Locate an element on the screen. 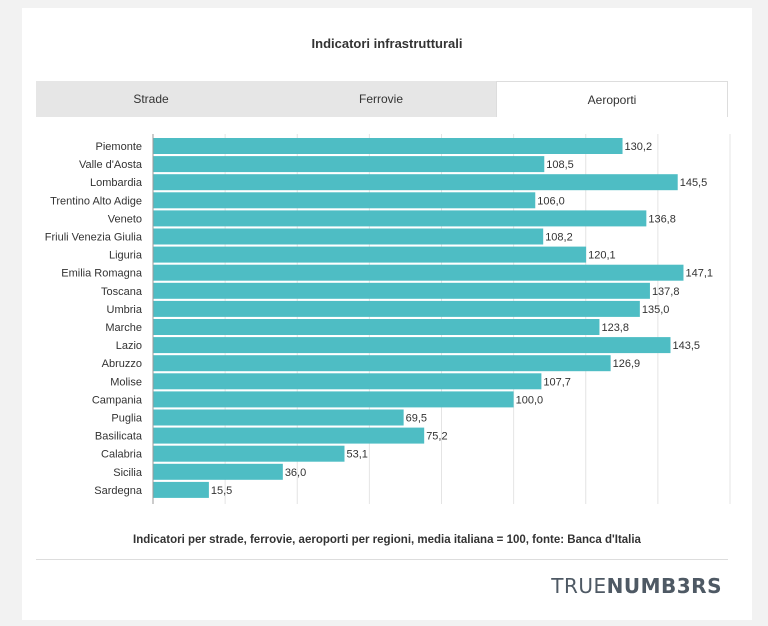 The height and width of the screenshot is (626, 768). chart-title: Indicatori infrastrutturali is located at coordinates (387, 43).